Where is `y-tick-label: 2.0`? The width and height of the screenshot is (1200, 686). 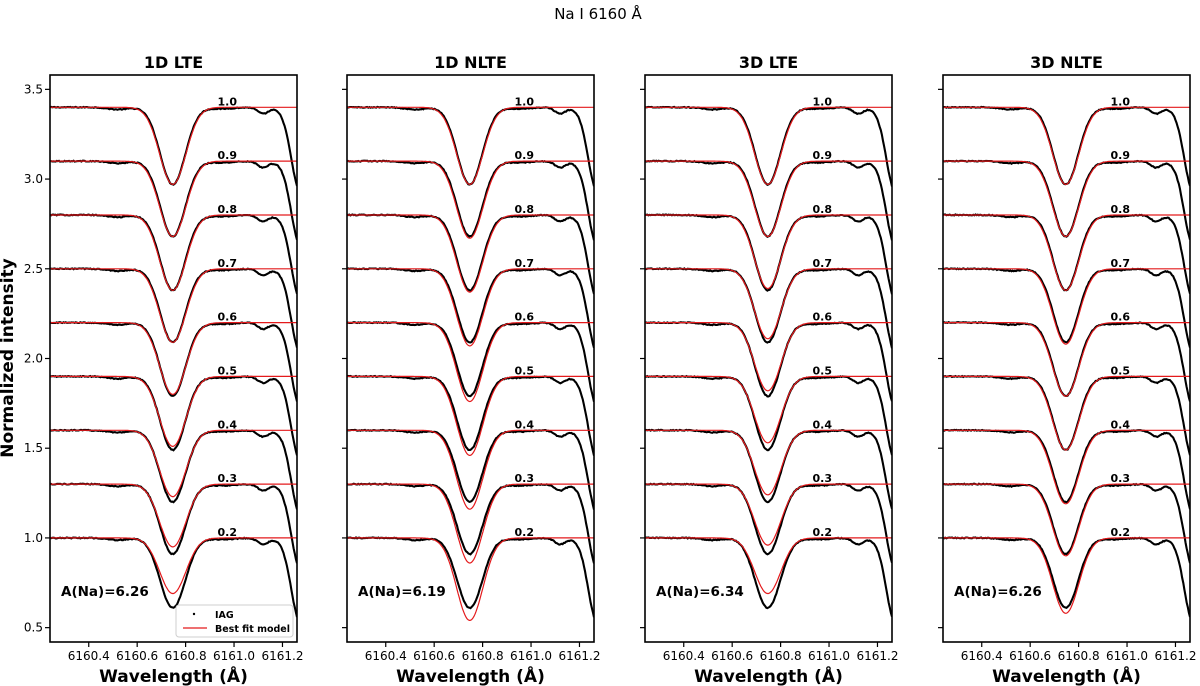
y-tick-label: 2.0 is located at coordinates (33, 359).